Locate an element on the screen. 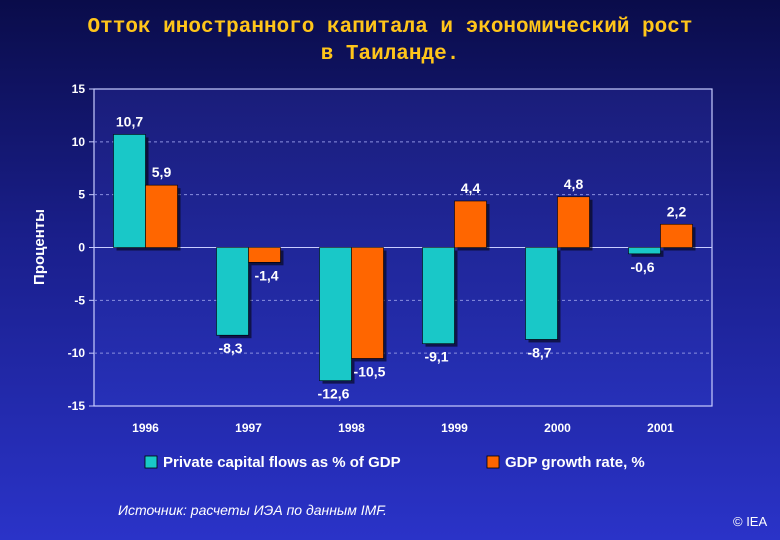  data-label-series-2-1998: -10,5 is located at coordinates (370, 371).